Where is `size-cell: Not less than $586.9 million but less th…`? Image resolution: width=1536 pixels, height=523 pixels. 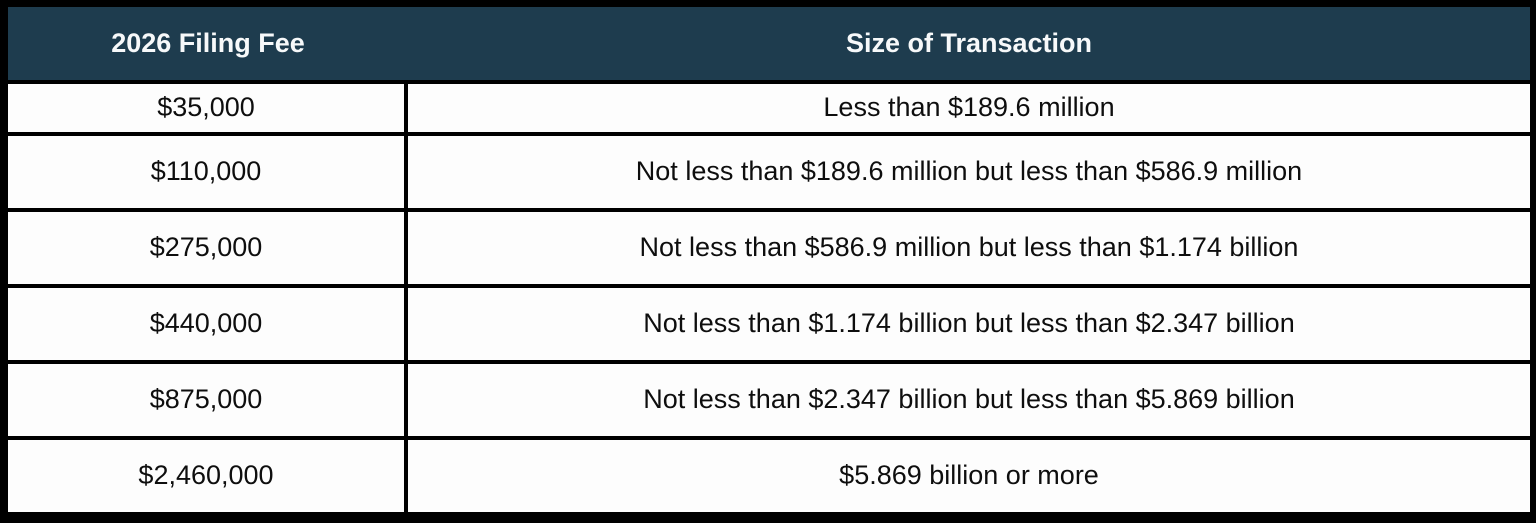 size-cell: Not less than $586.9 million but less th… is located at coordinates (969, 248).